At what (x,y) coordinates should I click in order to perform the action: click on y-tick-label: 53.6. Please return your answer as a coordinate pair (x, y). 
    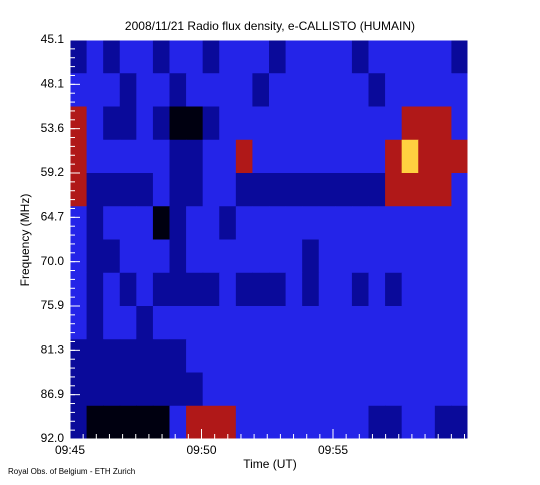
    Looking at the image, I should click on (53, 128).